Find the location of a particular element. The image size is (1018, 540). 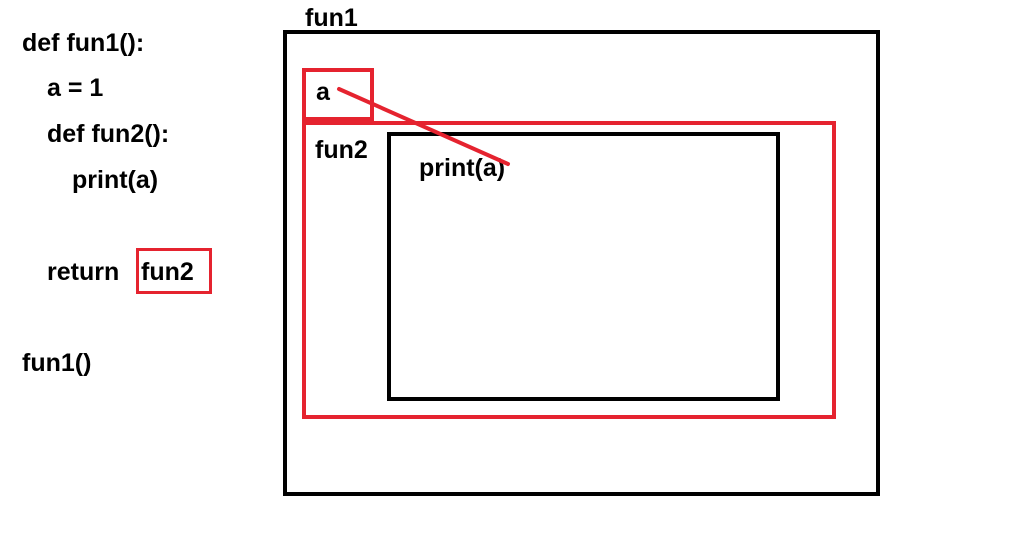

variable-a-label: a is located at coordinates (323, 92).